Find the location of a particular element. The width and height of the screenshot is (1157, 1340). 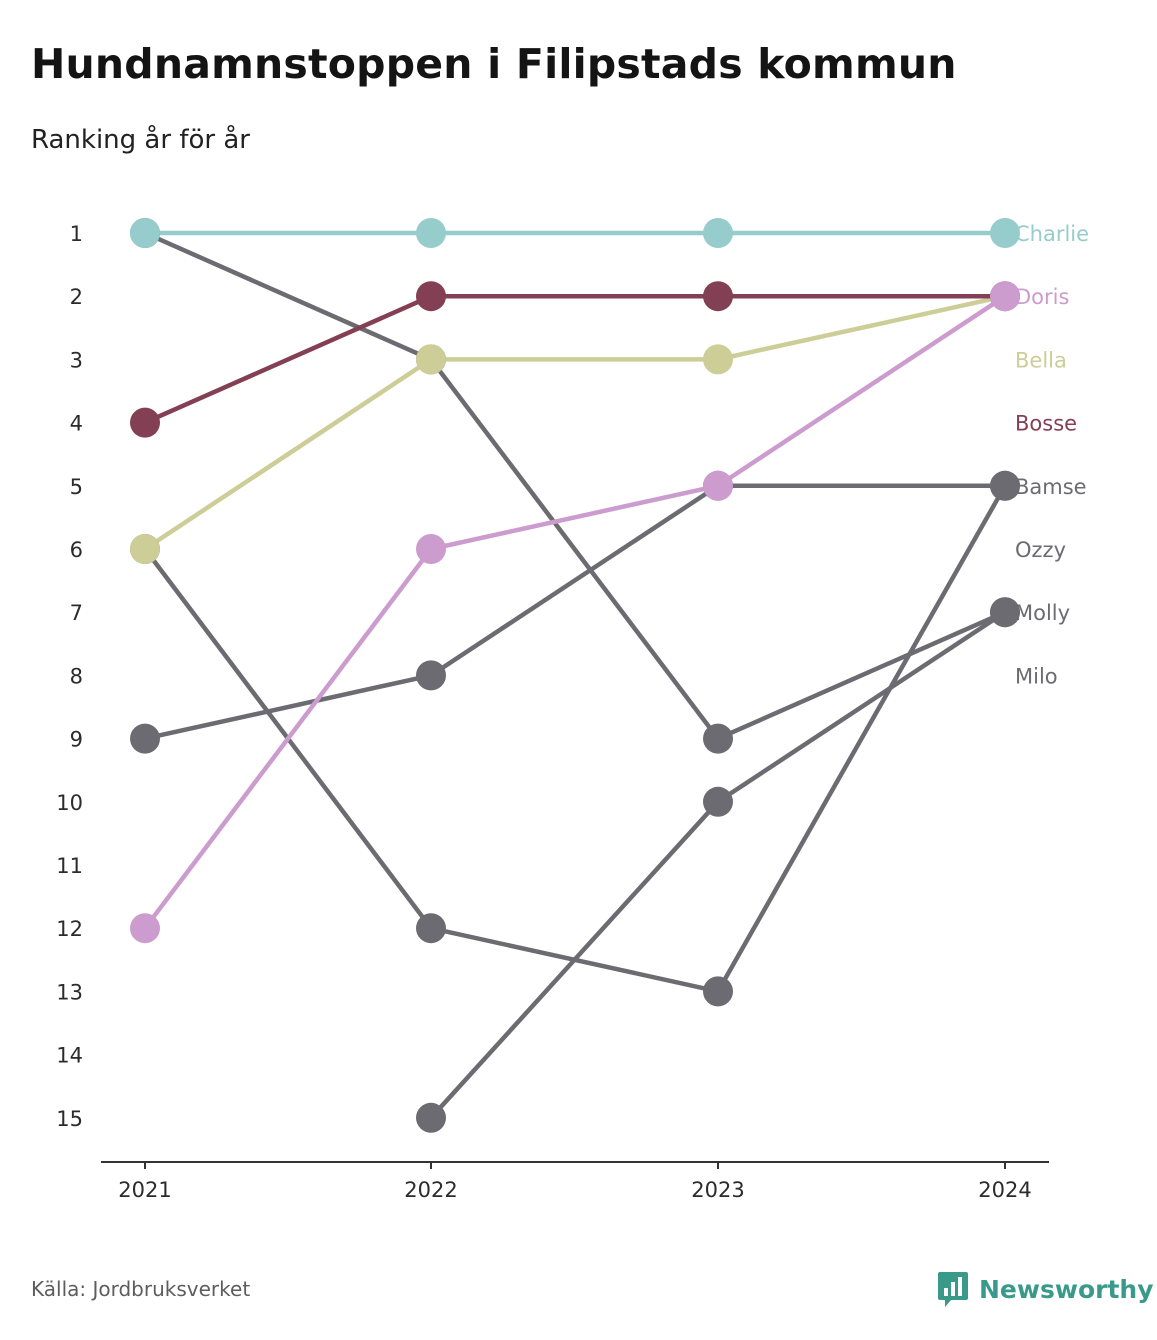

data-point-ozzy is located at coordinates (718, 738).